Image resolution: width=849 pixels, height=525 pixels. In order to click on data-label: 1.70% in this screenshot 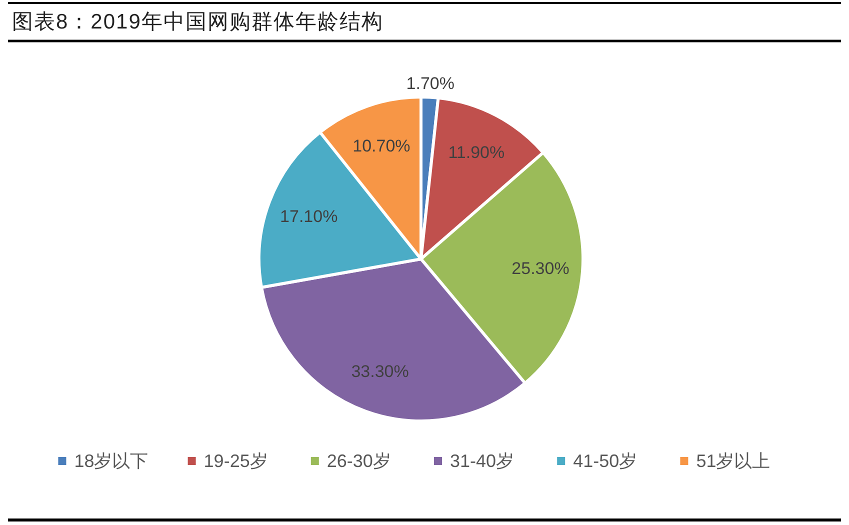, I will do `click(430, 83)`.